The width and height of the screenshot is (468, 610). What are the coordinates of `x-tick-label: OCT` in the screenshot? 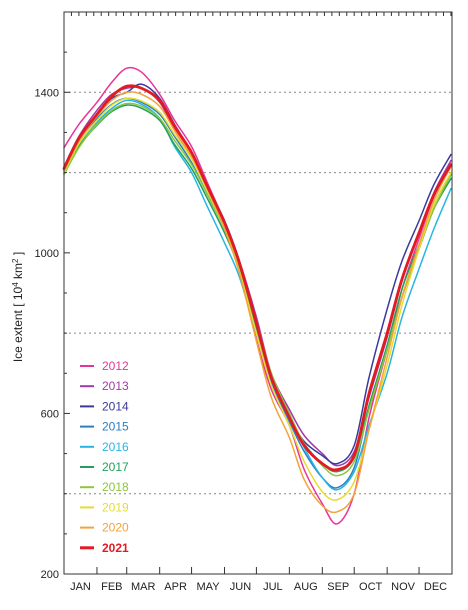 It's located at (371, 587).